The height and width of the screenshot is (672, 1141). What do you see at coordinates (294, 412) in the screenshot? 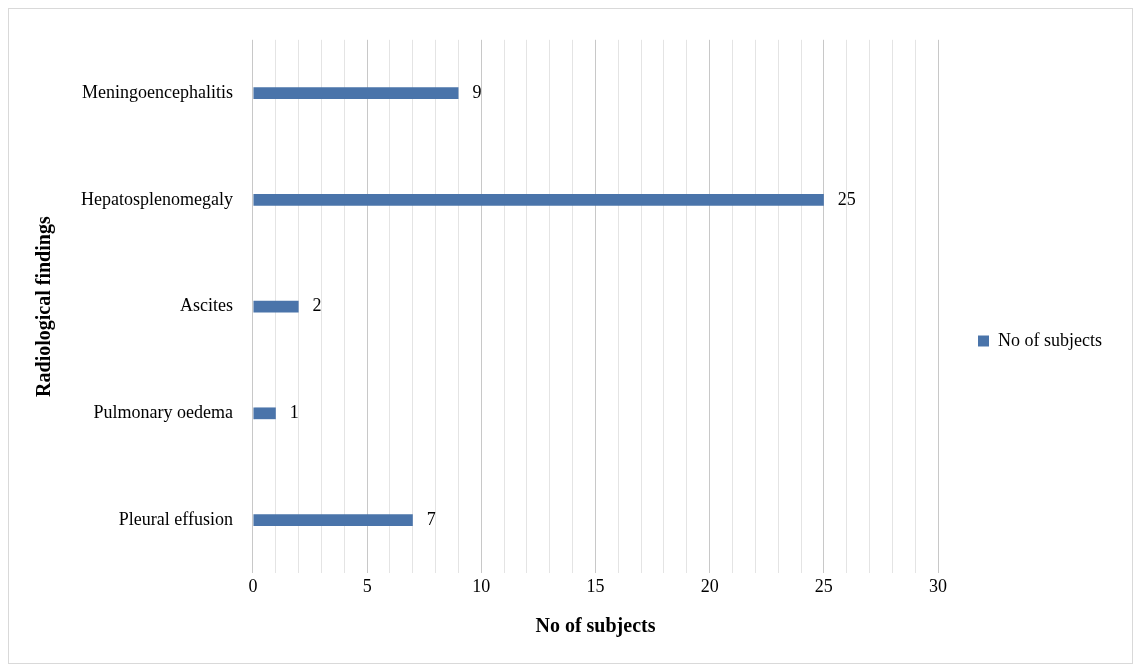
I see `data-label: 1` at bounding box center [294, 412].